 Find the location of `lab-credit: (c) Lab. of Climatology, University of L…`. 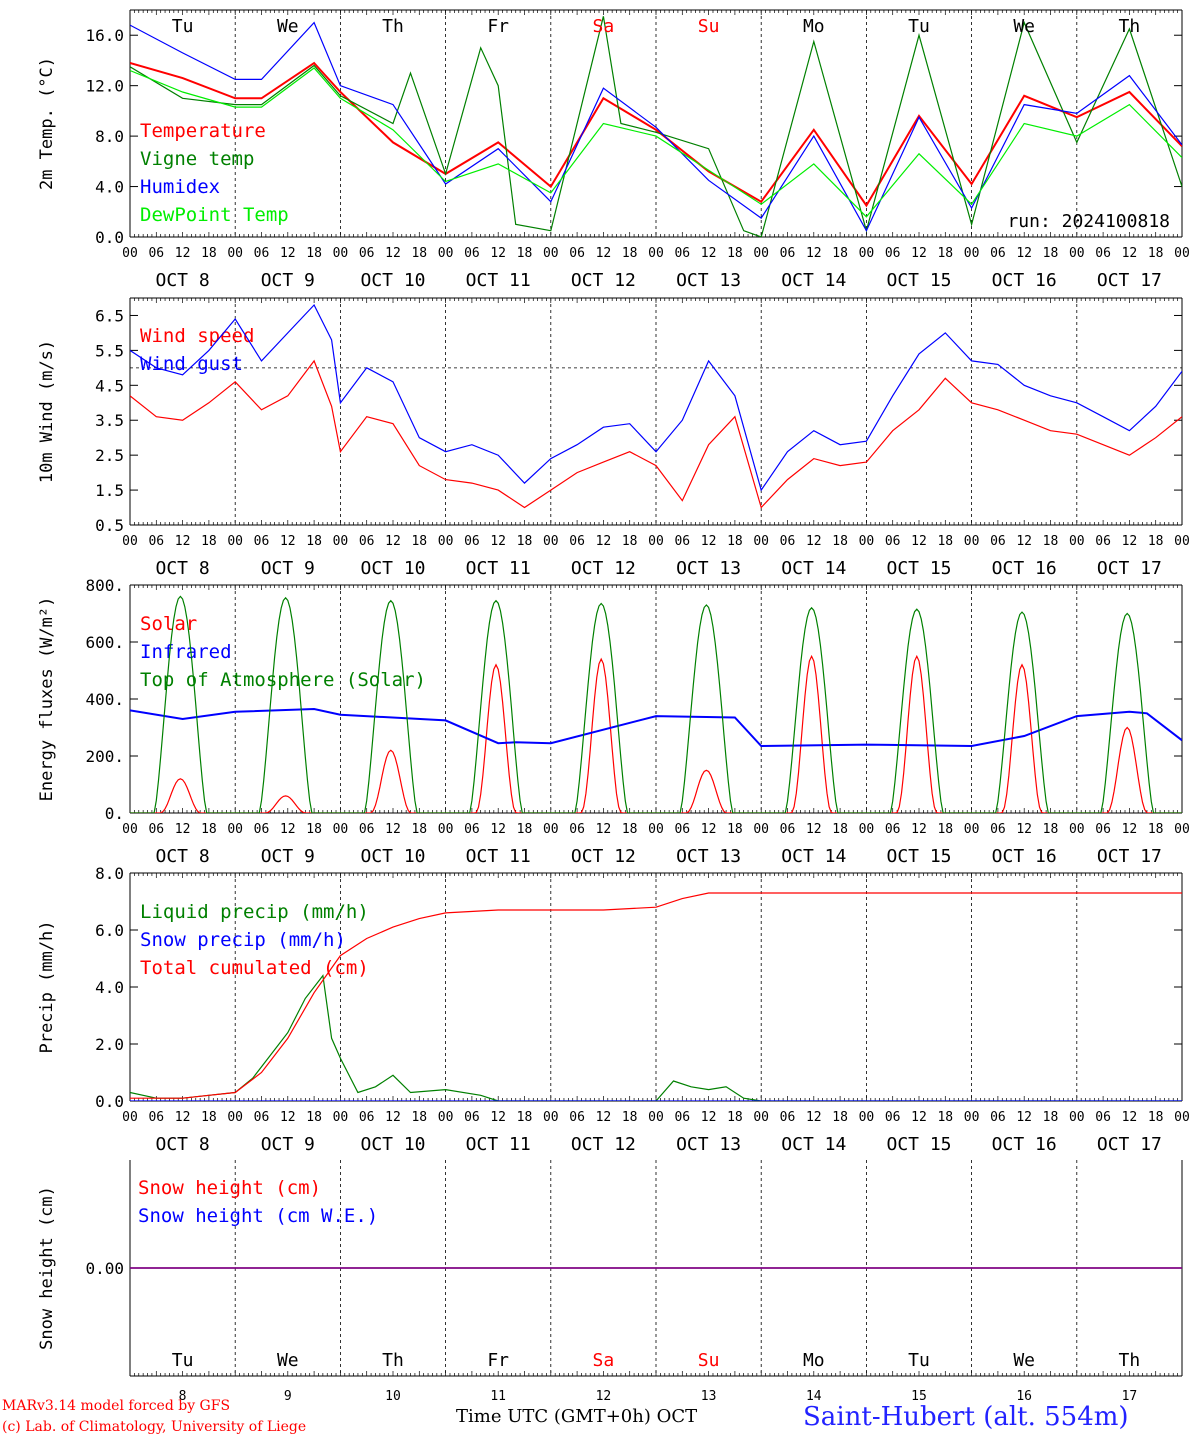

lab-credit: (c) Lab. of Climatology, University of L… is located at coordinates (154, 1427).